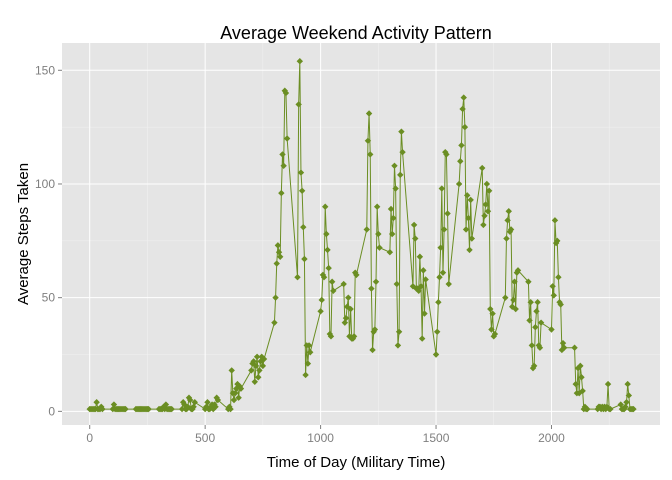  I want to click on x-tick-label: 1500, so click(436, 438).